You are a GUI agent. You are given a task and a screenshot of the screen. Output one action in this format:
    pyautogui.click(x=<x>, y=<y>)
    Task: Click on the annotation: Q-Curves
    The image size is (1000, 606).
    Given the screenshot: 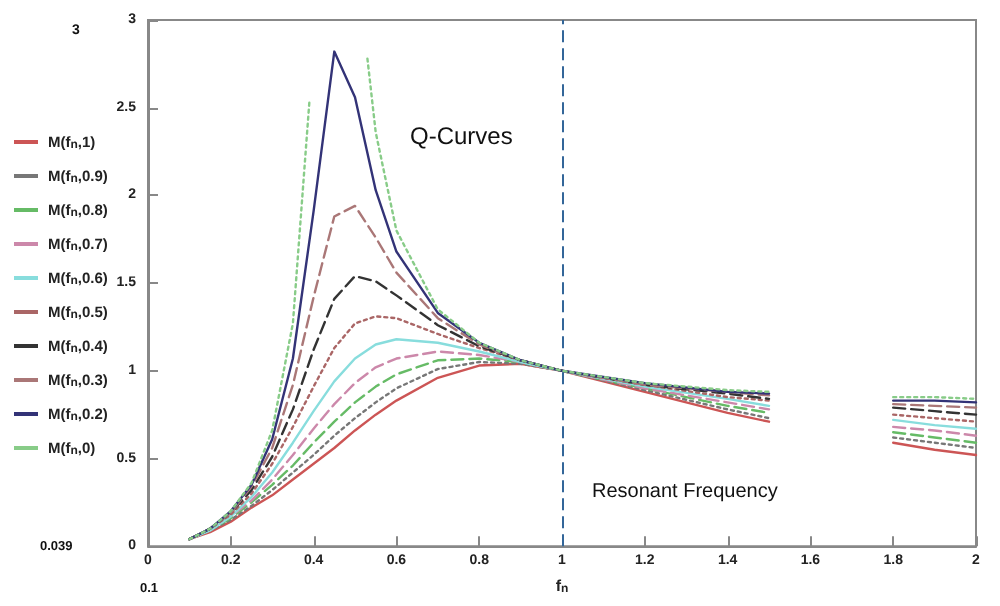 What is the action you would take?
    pyautogui.click(x=461, y=136)
    